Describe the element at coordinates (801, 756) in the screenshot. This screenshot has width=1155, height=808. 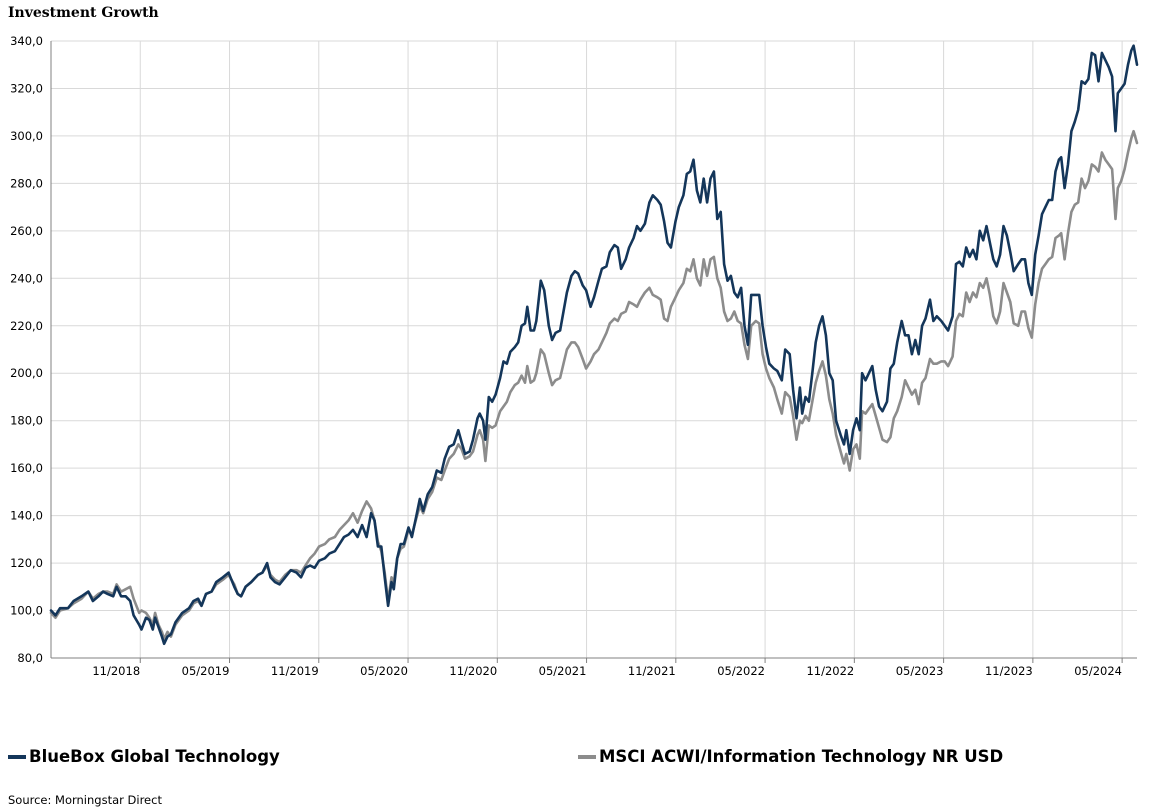
I see `legend-label-msci: MSCI ACWI/Information Technology NR USD` at that location.